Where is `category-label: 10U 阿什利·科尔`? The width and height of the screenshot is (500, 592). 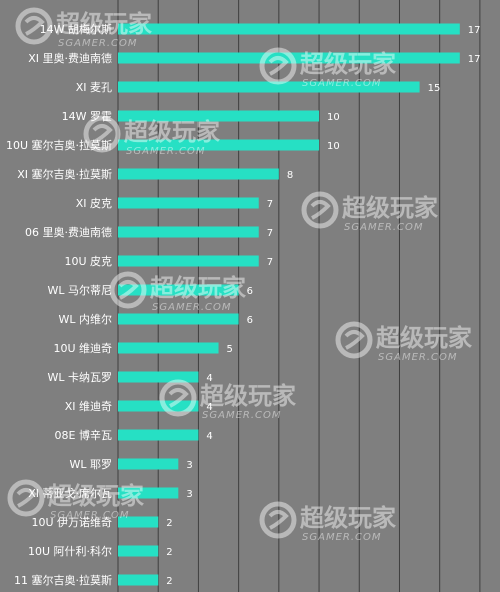 category-label: 10U 阿什利·科尔 is located at coordinates (70, 551).